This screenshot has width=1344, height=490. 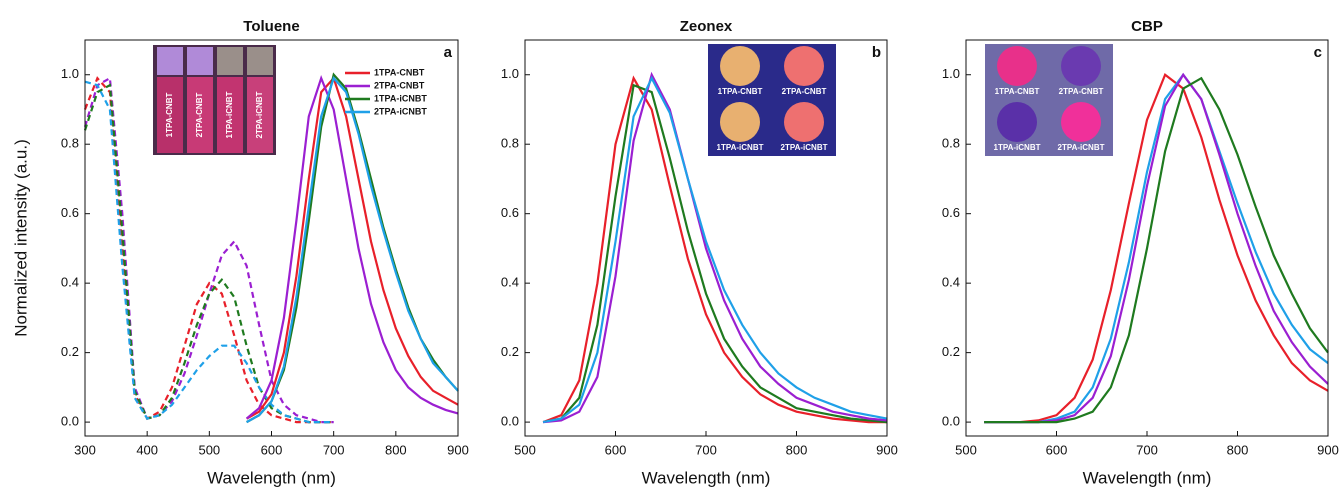 What do you see at coordinates (85, 449) in the screenshot?
I see `x-tick-label: 300` at bounding box center [85, 449].